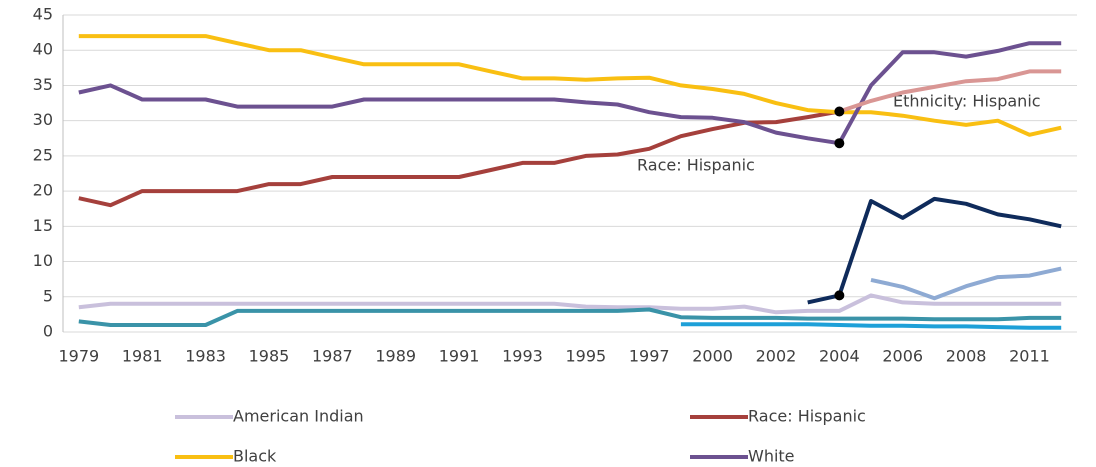  What do you see at coordinates (142, 356) in the screenshot?
I see `x-tick-label: 1981` at bounding box center [142, 356].